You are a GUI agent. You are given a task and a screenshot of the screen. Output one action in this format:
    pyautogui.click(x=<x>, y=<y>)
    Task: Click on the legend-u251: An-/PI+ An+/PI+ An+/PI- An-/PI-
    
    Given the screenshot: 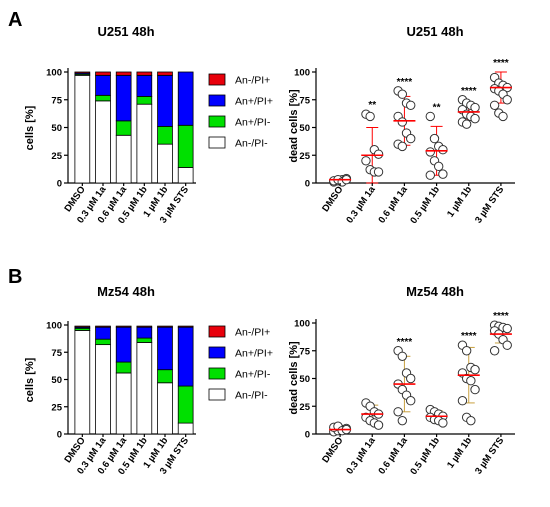 What is the action you would take?
    pyautogui.click(x=240, y=111)
    